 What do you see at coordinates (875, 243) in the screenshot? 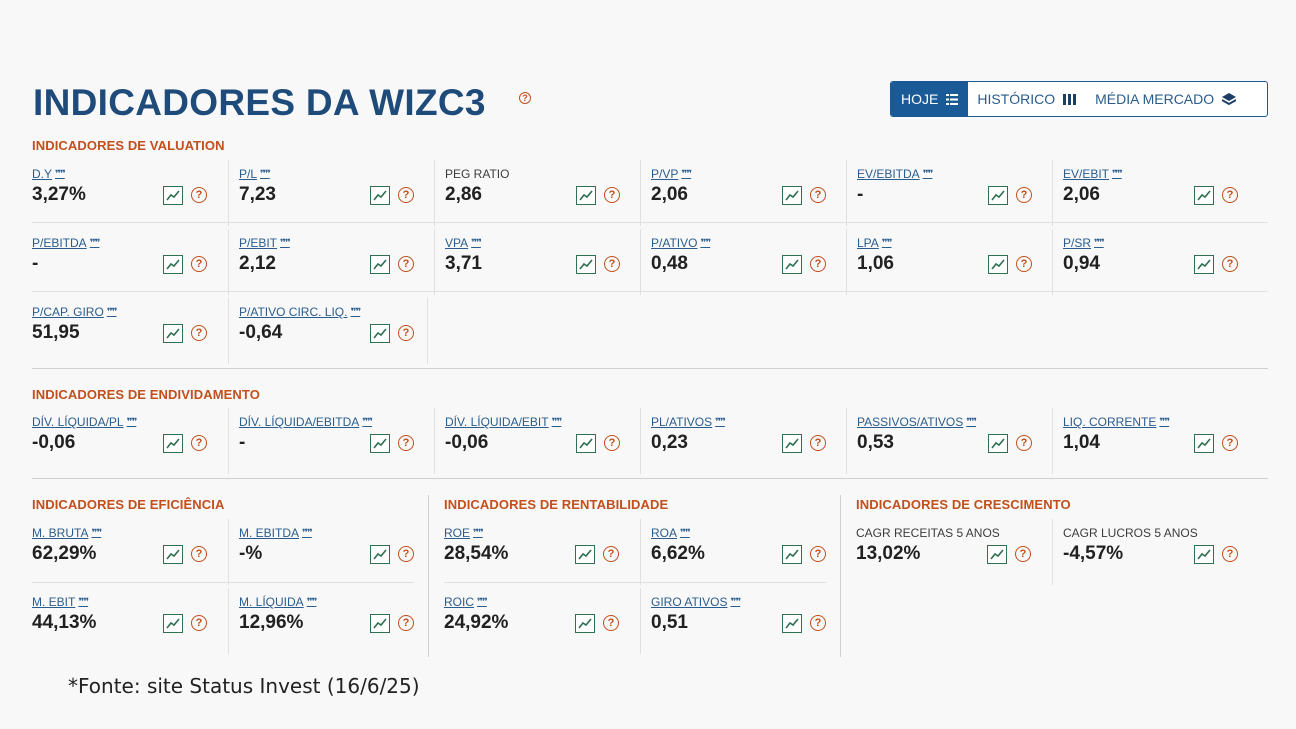
I see `indicator-label: LPA ❞❞` at bounding box center [875, 243].